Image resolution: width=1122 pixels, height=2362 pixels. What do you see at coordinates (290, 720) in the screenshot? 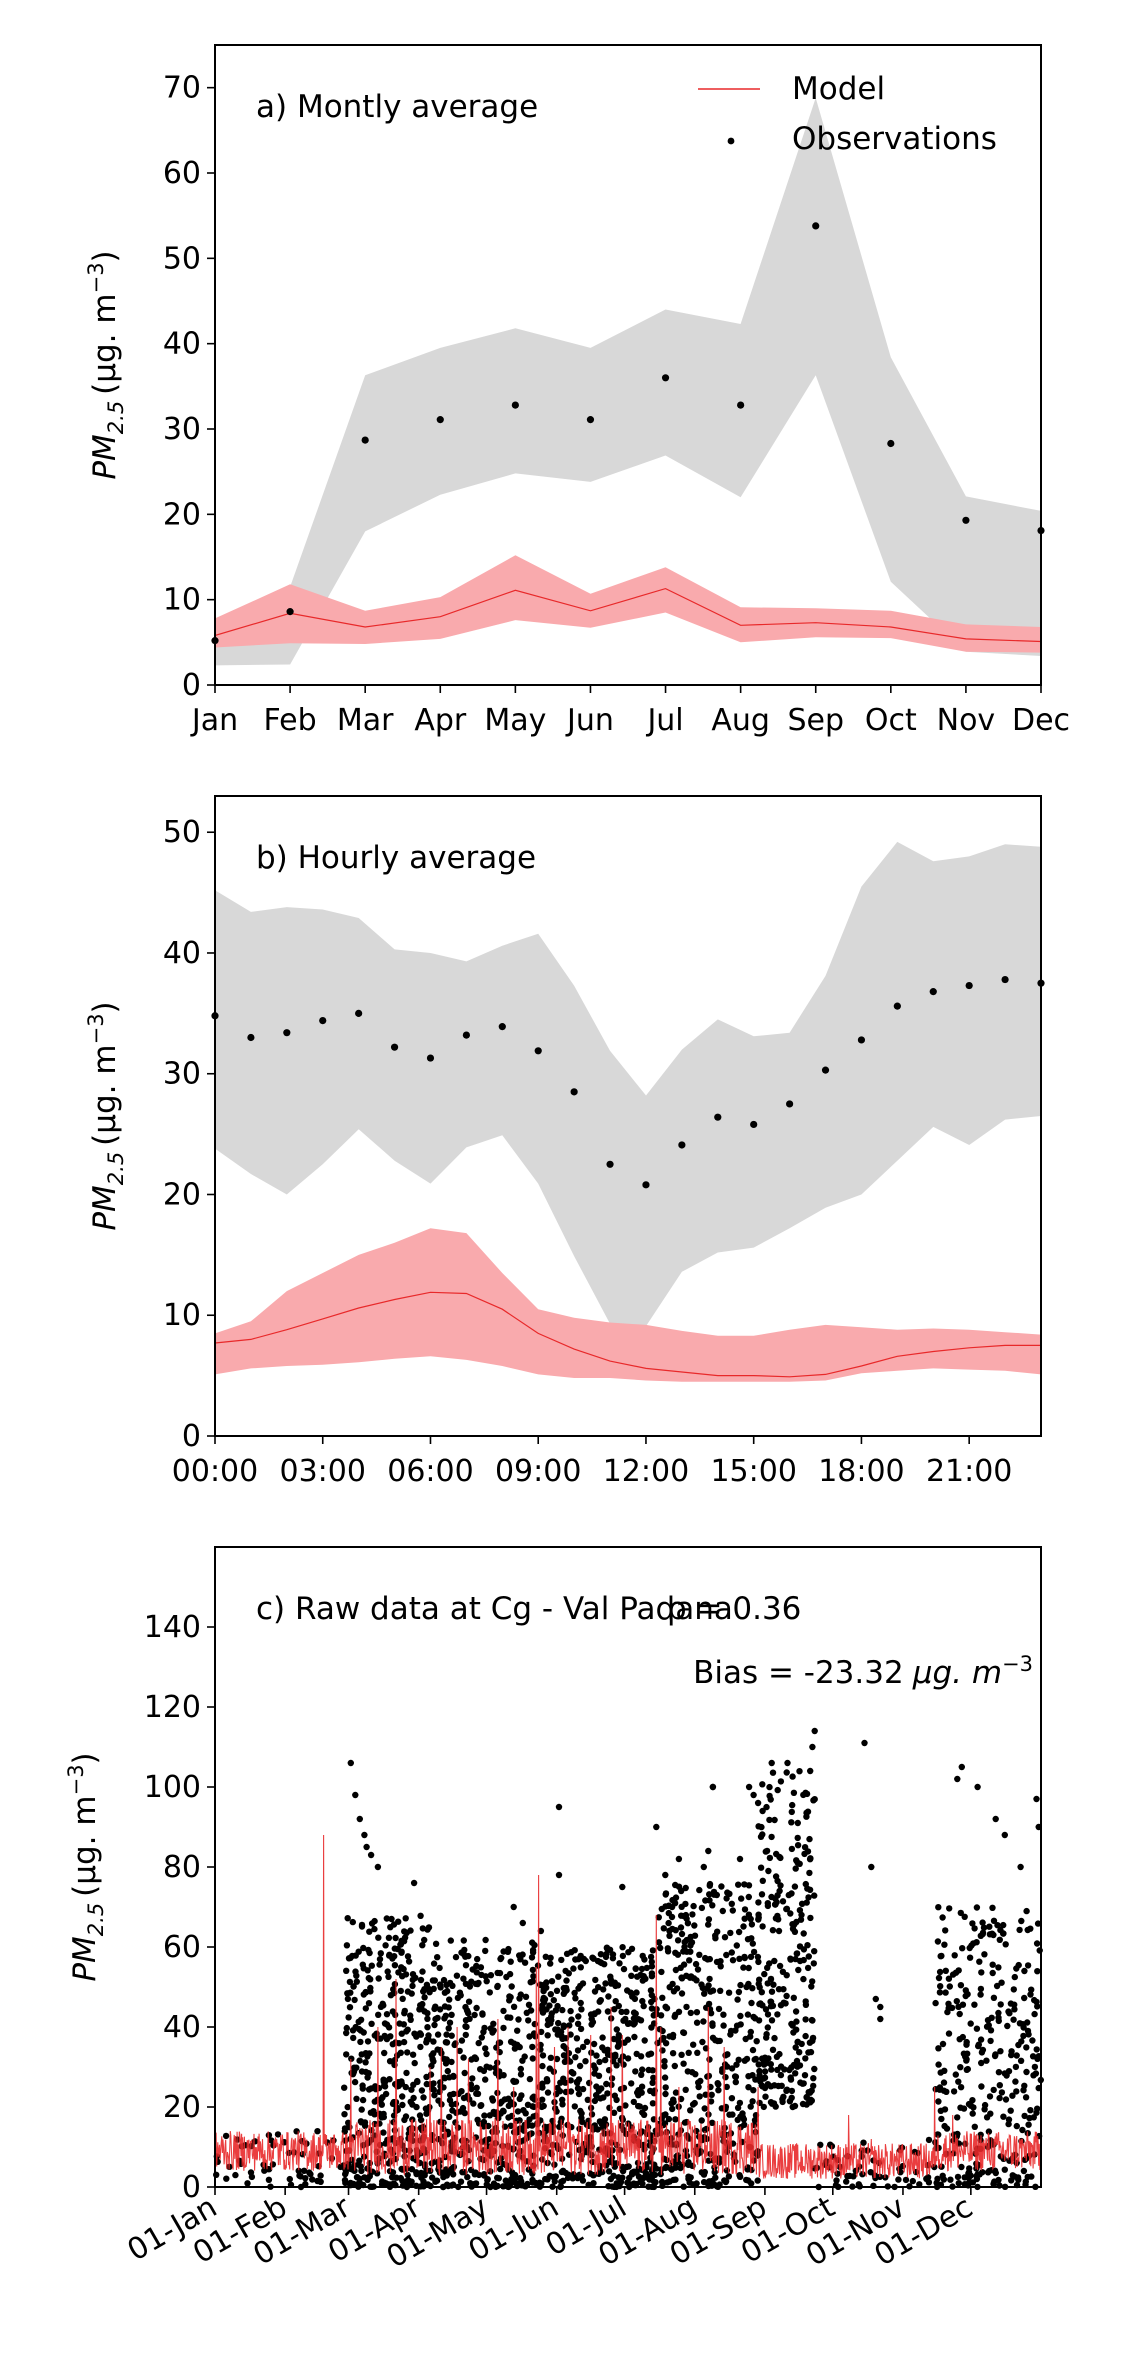
I see `a-xtick-label: Feb` at bounding box center [290, 720].